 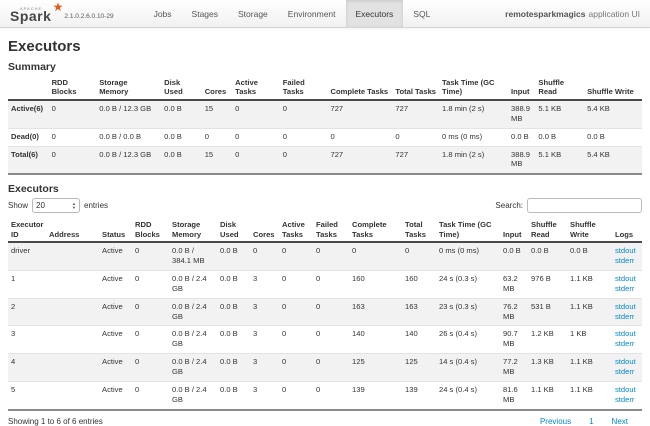 What do you see at coordinates (614, 13) in the screenshot?
I see `application-suffix: application UI` at bounding box center [614, 13].